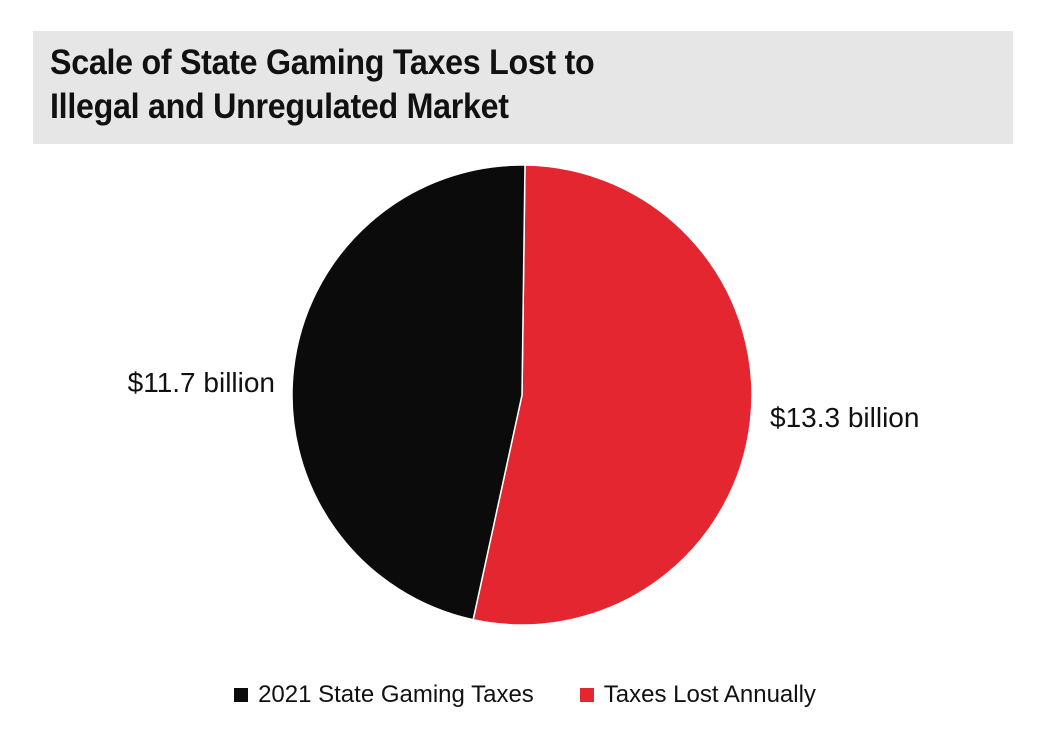 This screenshot has width=1050, height=738. I want to click on legend-item-taxes-lost: Taxes Lost Annually, so click(697, 695).